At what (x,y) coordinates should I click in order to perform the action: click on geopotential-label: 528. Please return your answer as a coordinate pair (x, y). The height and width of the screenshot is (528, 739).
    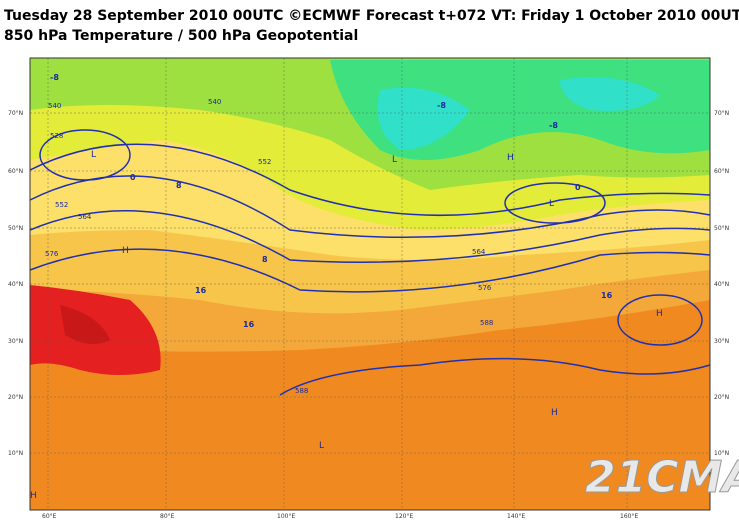
    Looking at the image, I should click on (56, 136).